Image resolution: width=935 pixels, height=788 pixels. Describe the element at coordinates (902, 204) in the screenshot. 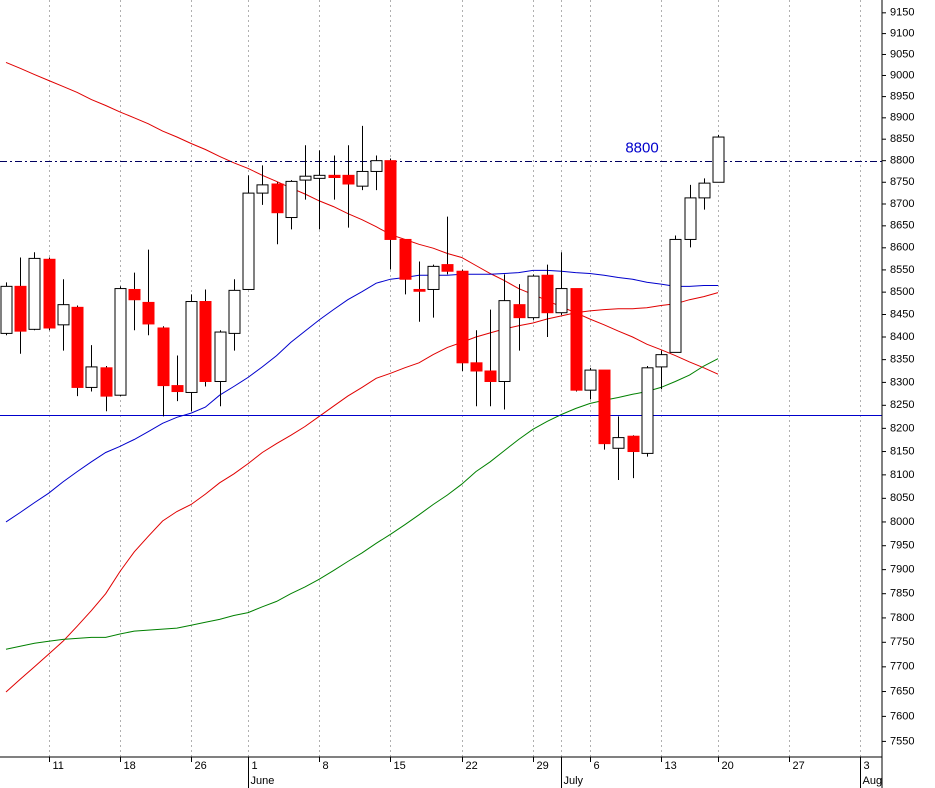

I see `y-tick-label: 8700` at that location.